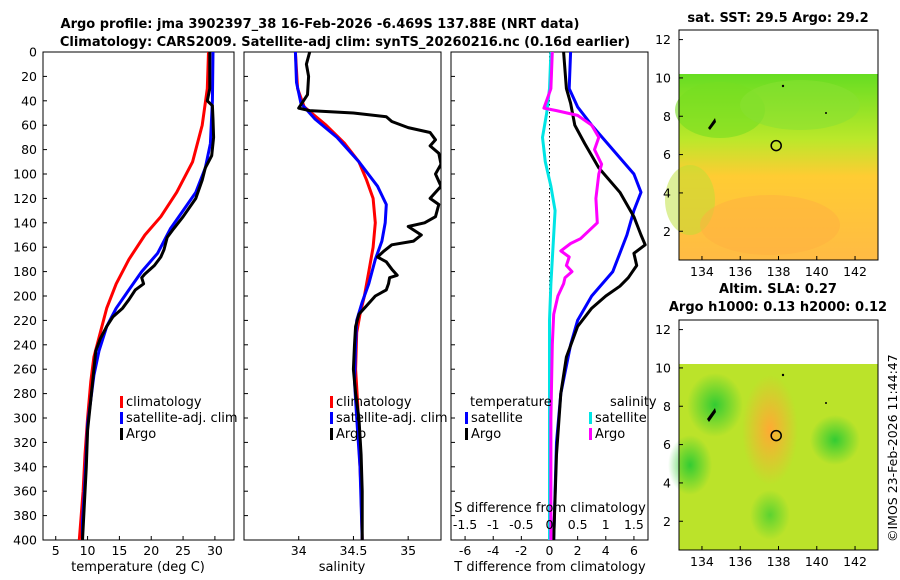 The image size is (900, 580). I want to click on depth-tick-label: 180, so click(25, 271).